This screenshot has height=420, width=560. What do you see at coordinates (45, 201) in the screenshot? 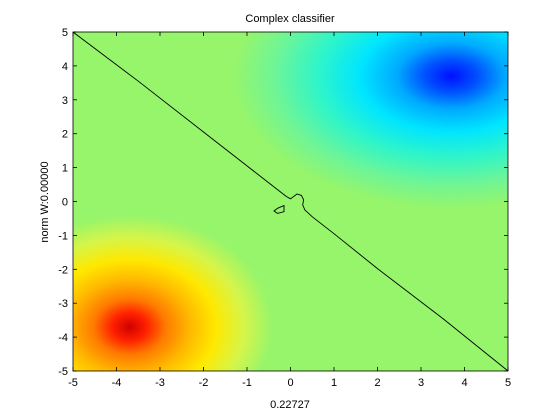
I see `y-axis-label: norm W:0.00000` at bounding box center [45, 201].